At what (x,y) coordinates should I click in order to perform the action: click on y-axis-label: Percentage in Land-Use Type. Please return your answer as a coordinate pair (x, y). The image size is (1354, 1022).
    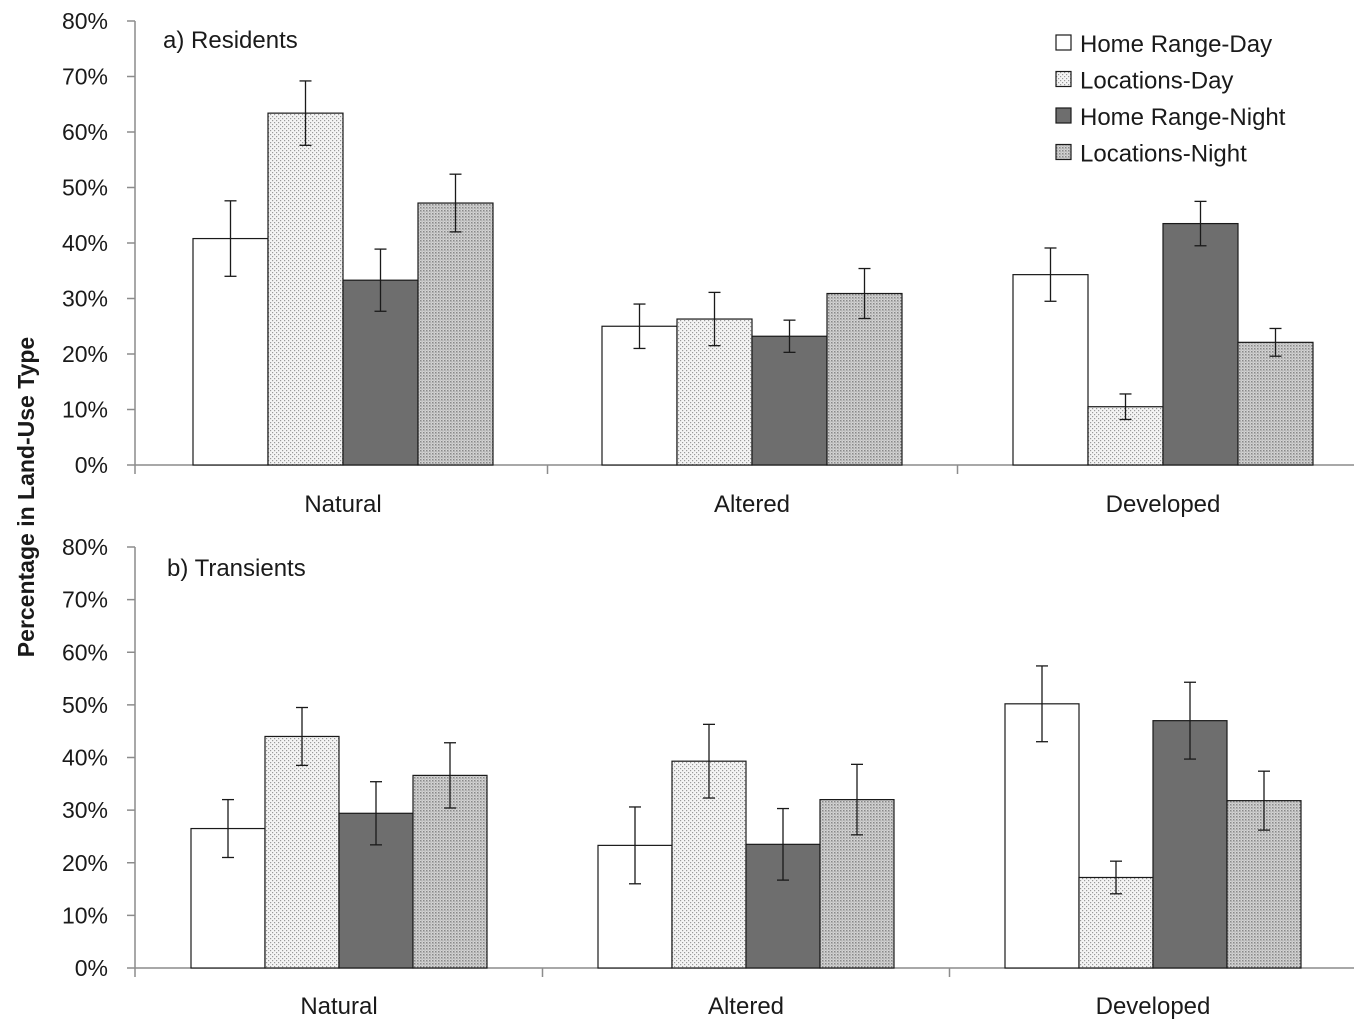
    Looking at the image, I should click on (26, 497).